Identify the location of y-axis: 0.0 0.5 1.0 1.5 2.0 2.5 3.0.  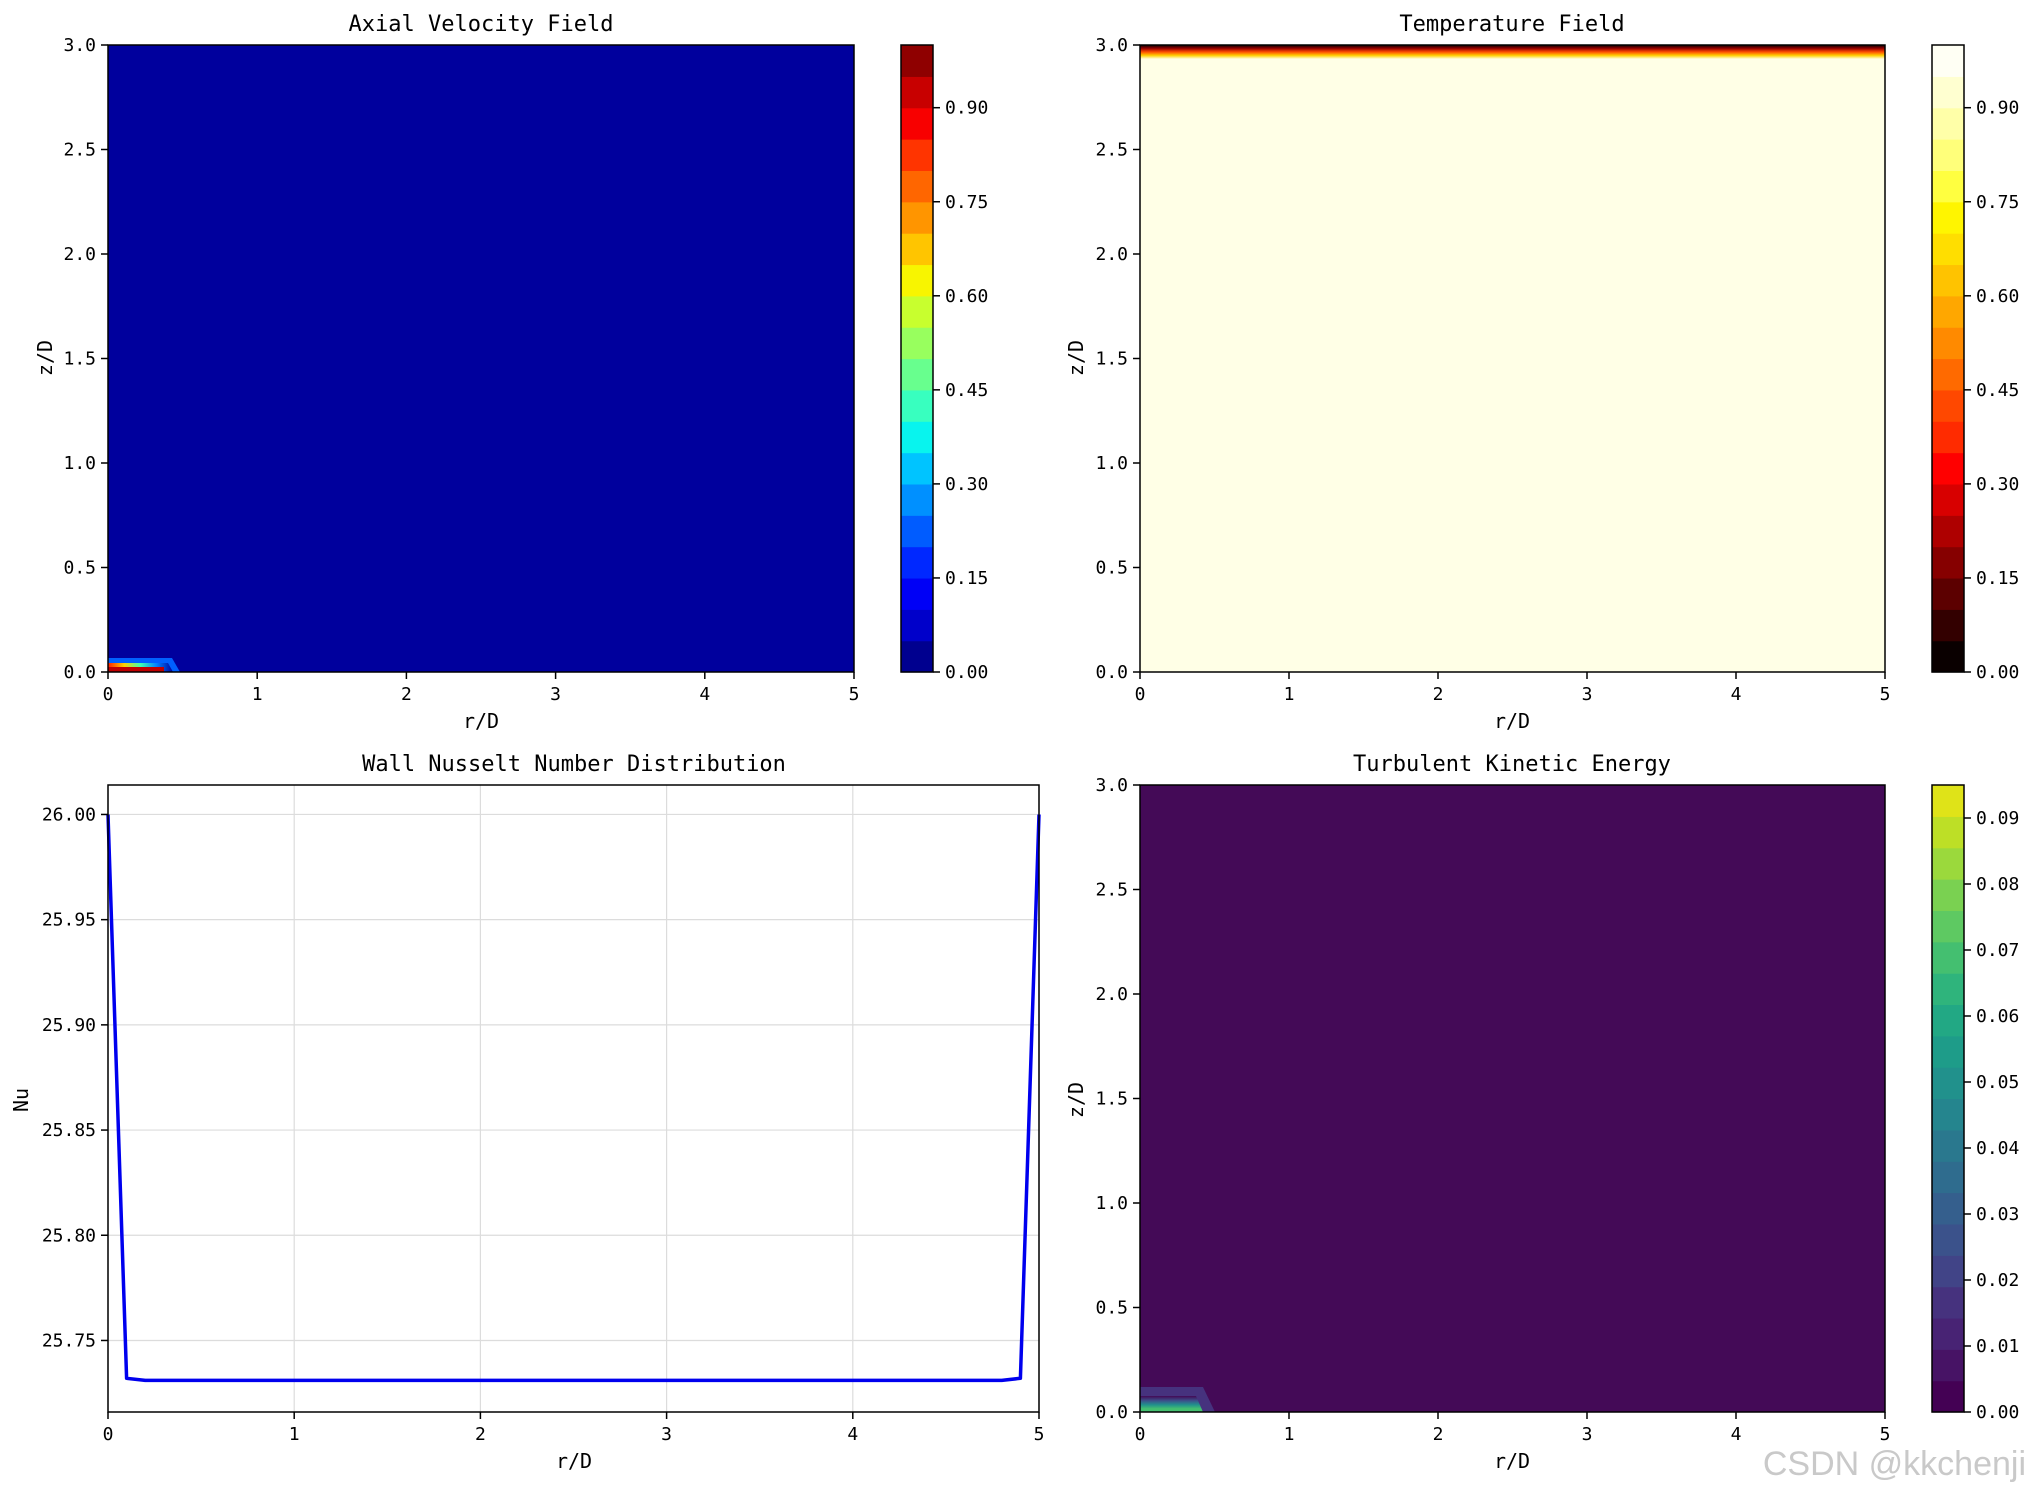
(1117, 359).